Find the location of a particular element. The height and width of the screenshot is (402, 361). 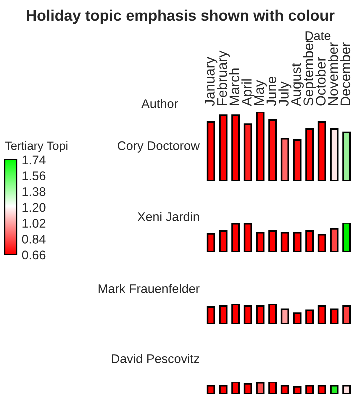

x-tick-label: January is located at coordinates (211, 81).